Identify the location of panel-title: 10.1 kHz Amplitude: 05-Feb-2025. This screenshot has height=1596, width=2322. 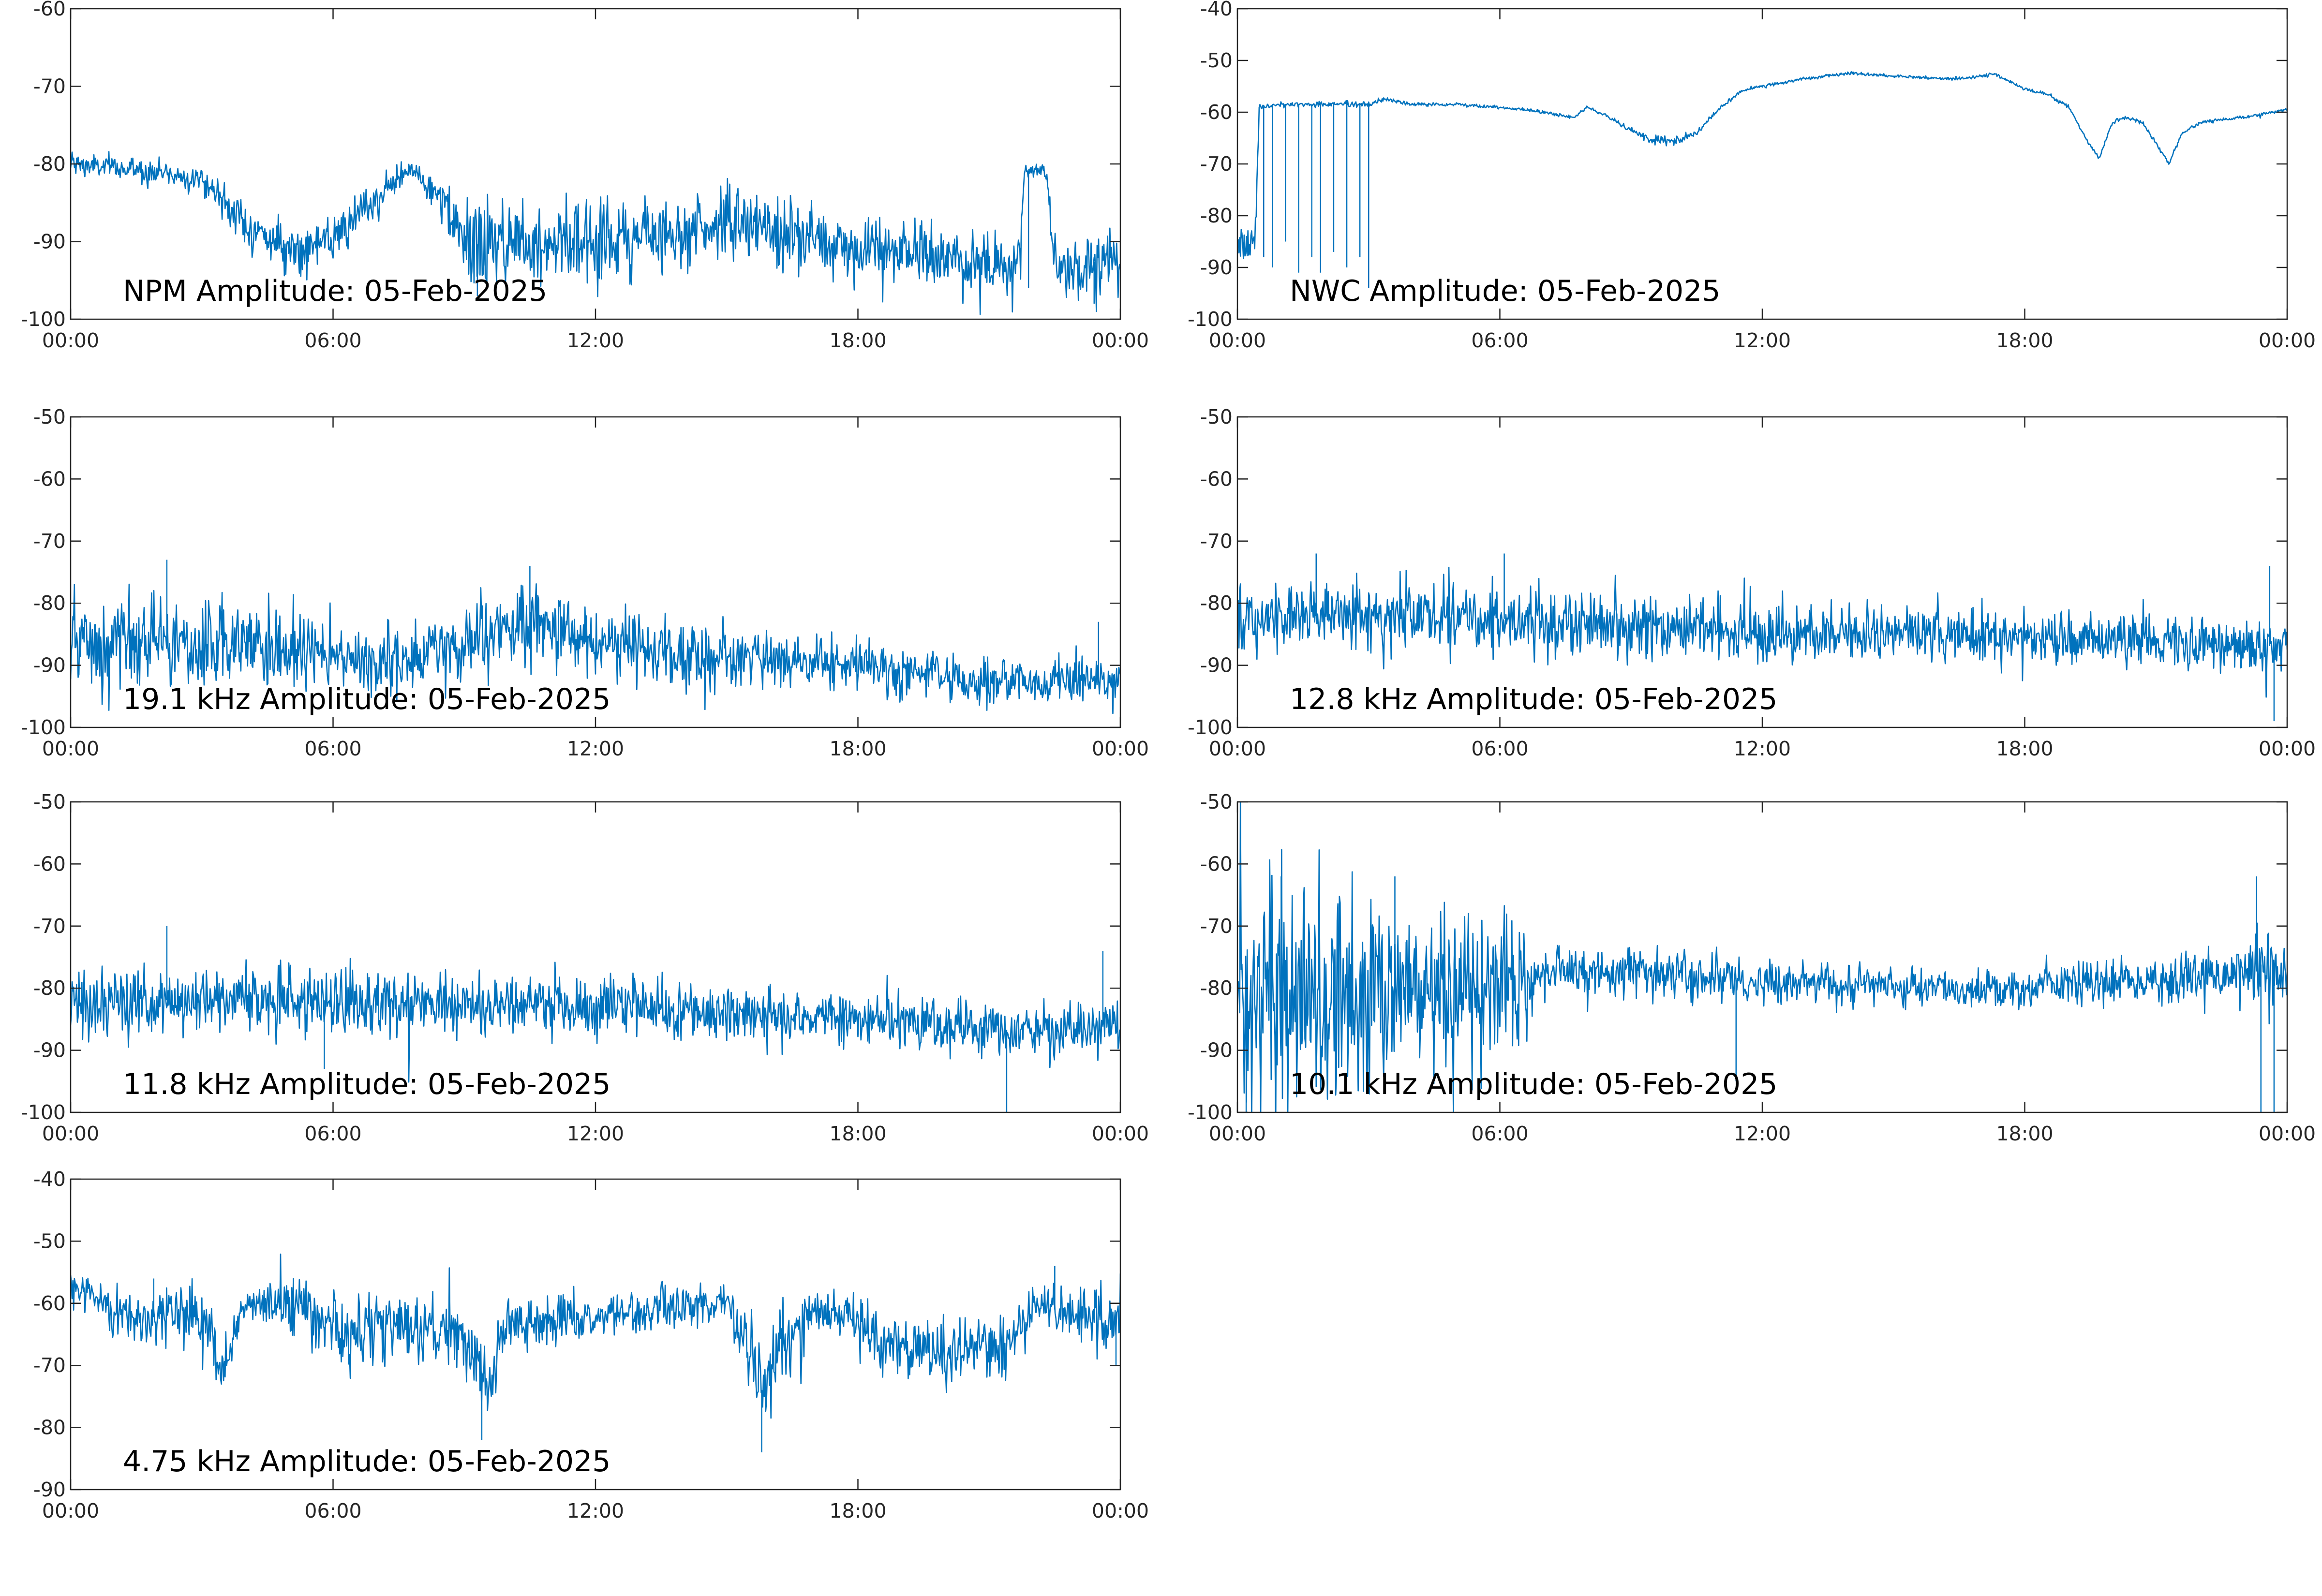
(1533, 1084).